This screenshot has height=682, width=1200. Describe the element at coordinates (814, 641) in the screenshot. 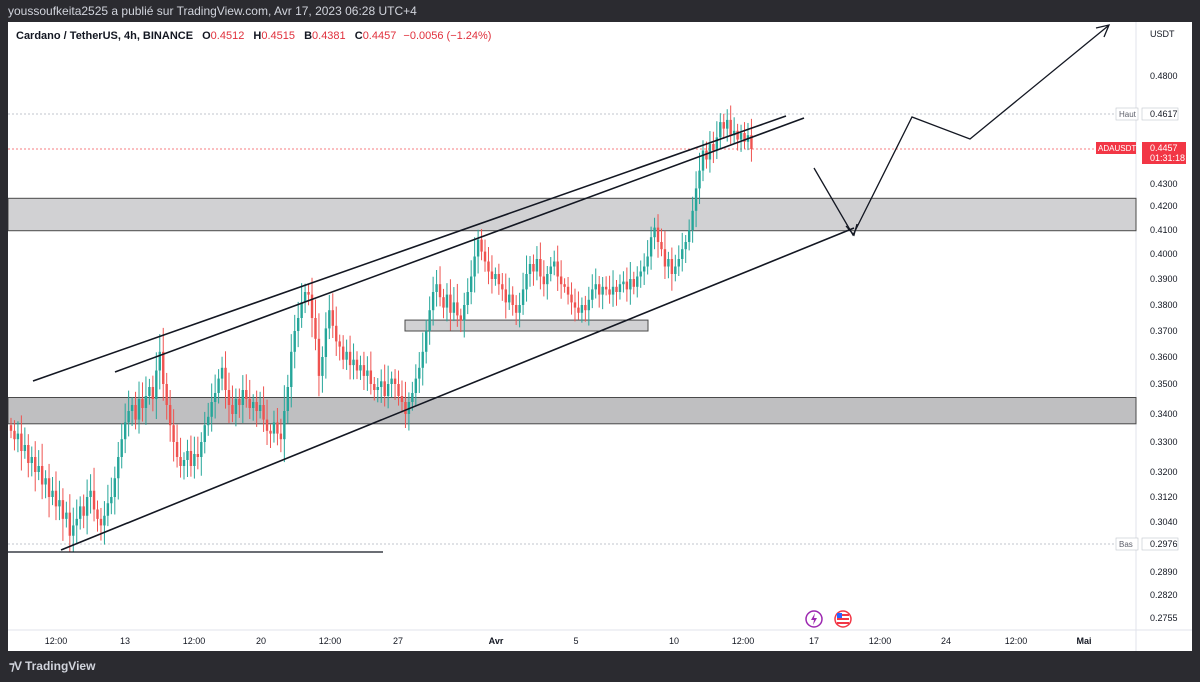

I see `time-tick-label: 17` at that location.